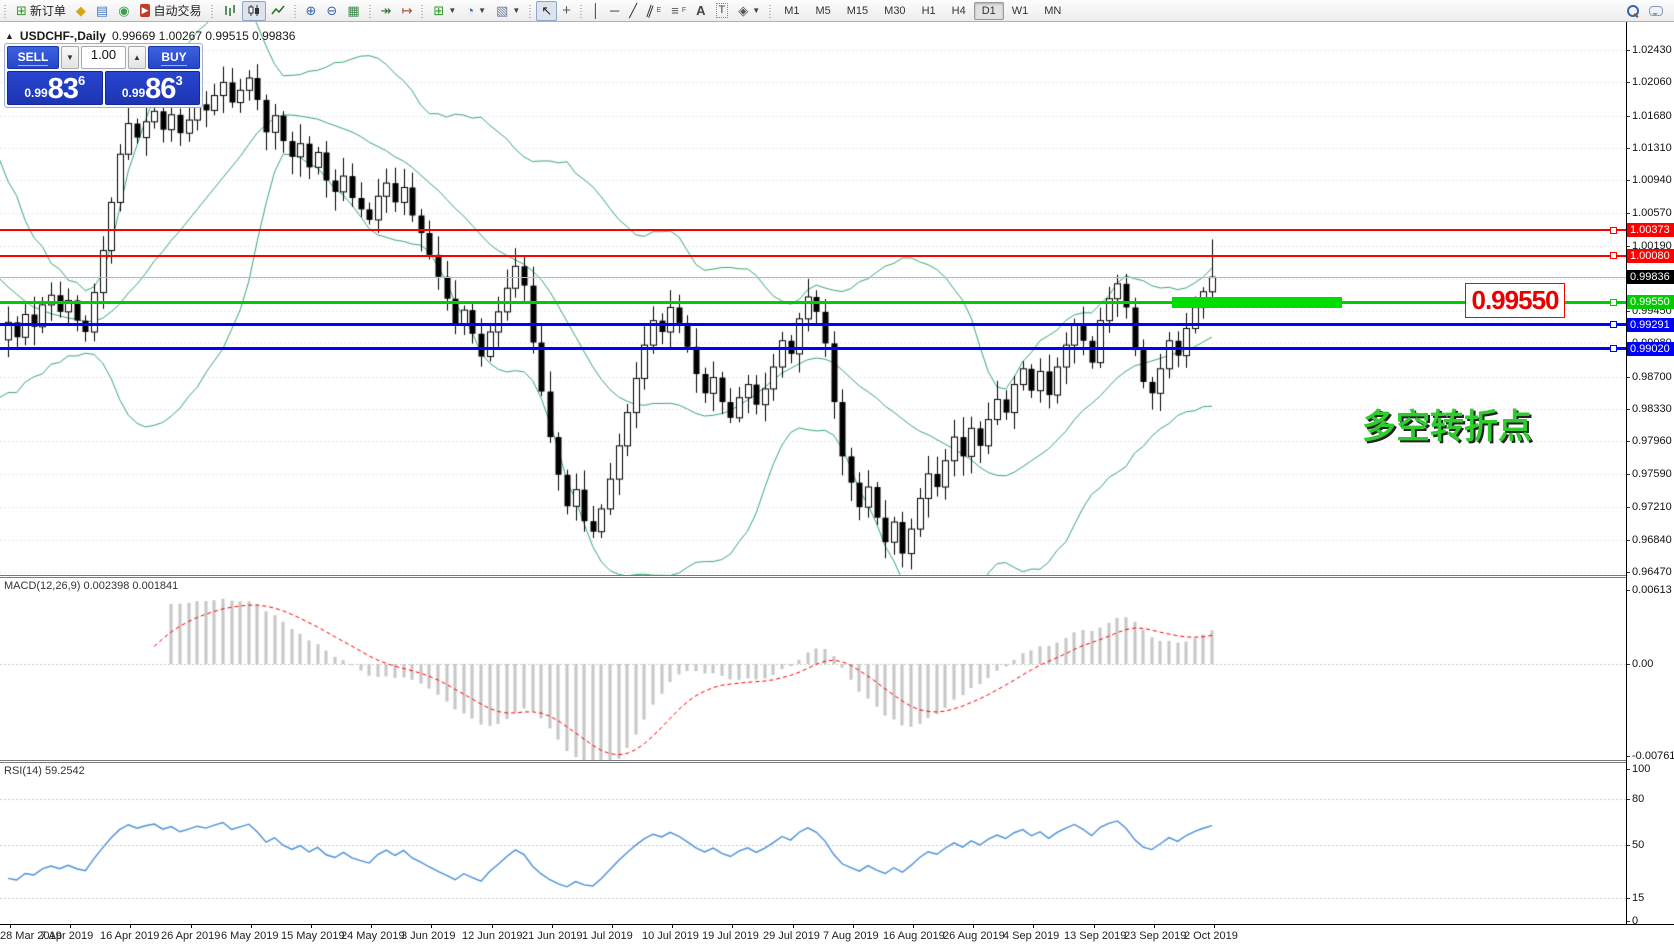 This screenshot has height=946, width=1674. Describe the element at coordinates (174, 57) in the screenshot. I see `buy-button: BUY` at that location.